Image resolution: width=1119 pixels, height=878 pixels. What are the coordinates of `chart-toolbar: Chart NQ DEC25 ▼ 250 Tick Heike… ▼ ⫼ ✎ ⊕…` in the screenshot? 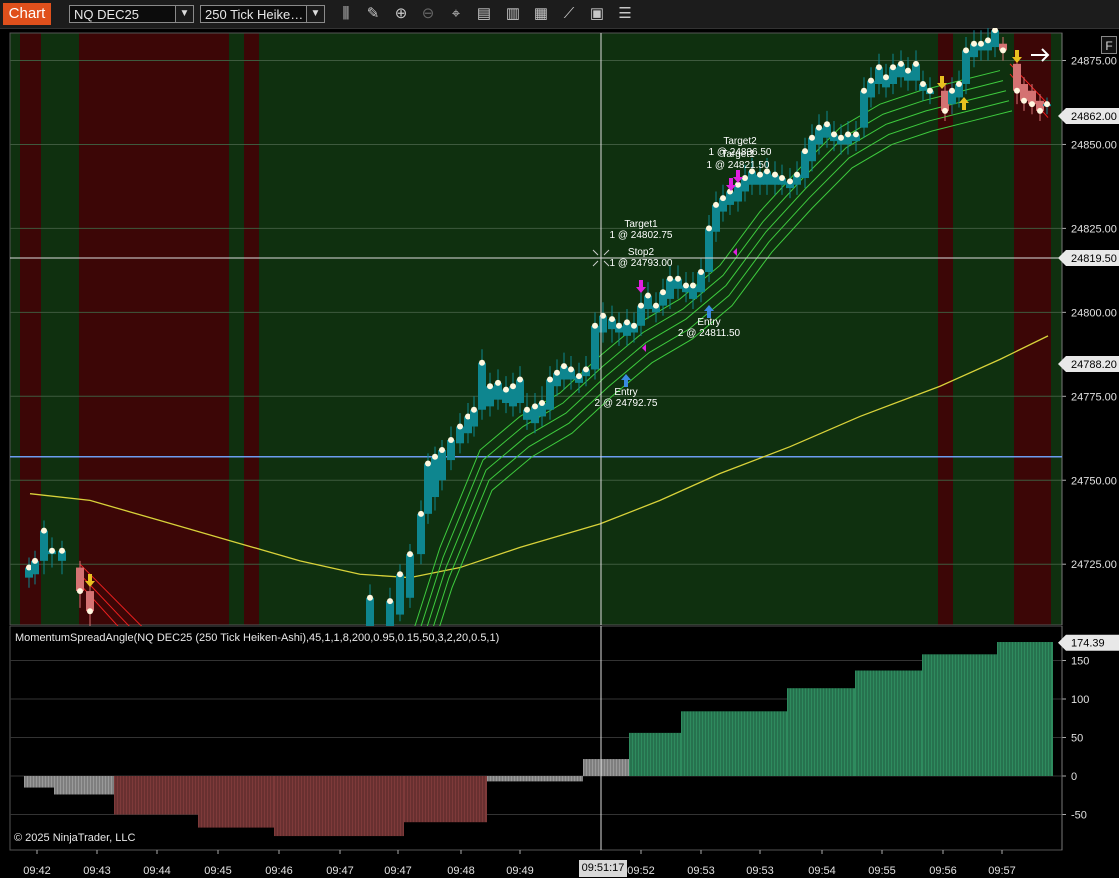 It's located at (559, 14).